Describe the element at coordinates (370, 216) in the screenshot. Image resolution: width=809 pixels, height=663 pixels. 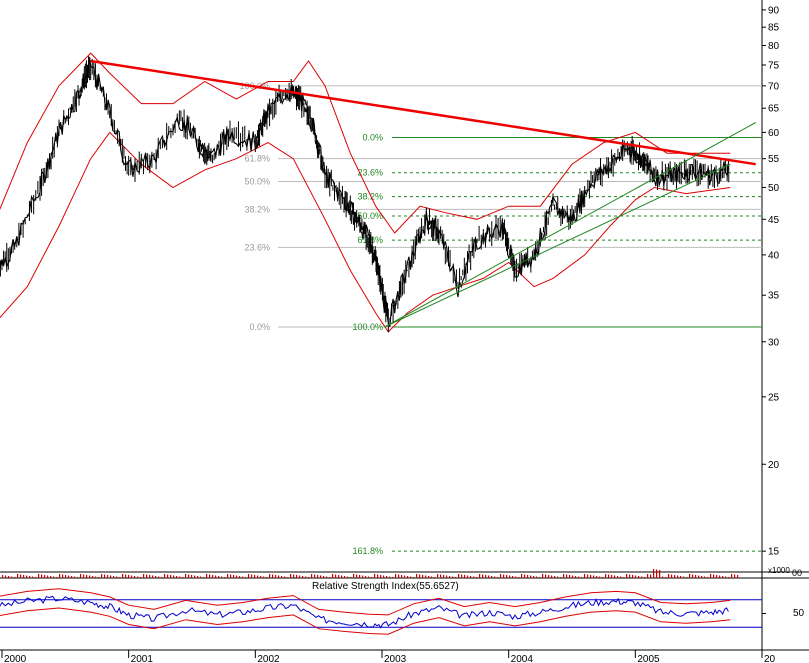
I see `fib-2003-label: 50.0%` at that location.